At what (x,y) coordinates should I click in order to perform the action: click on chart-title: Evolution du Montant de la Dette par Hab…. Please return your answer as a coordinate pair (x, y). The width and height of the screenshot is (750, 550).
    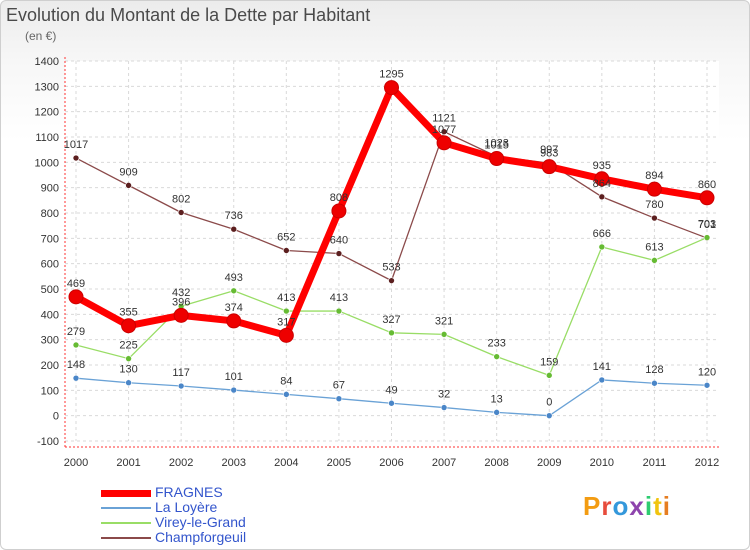
    Looking at the image, I should click on (188, 15).